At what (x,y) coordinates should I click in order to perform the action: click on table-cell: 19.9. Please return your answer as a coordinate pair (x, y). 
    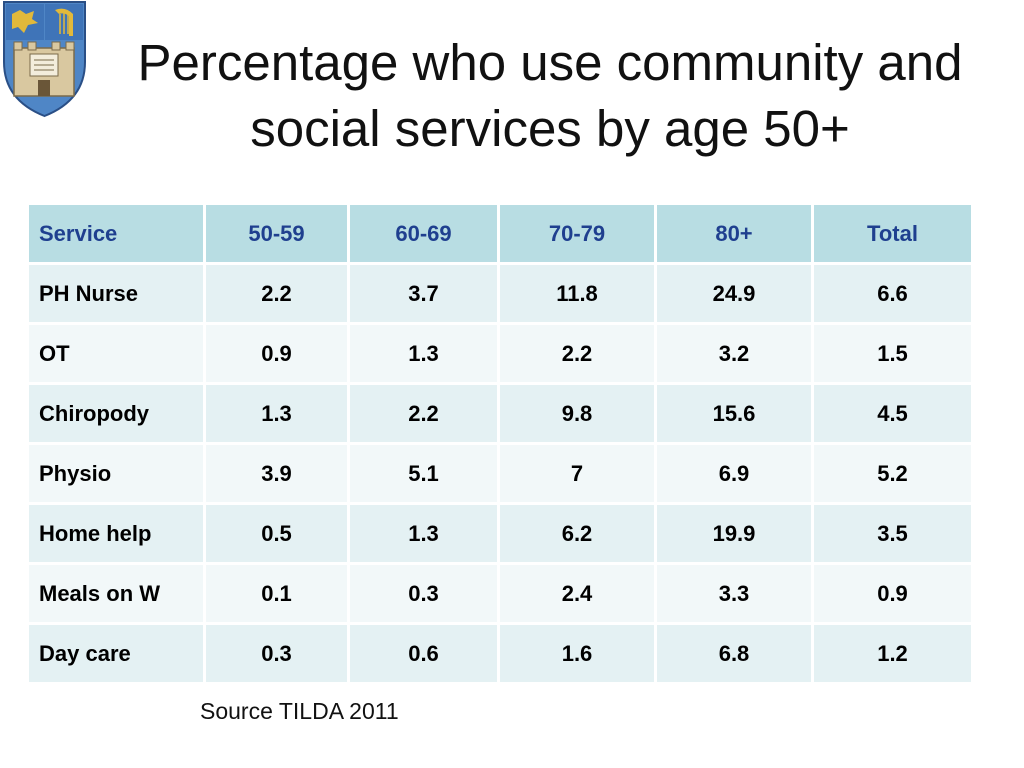
    Looking at the image, I should click on (735, 535).